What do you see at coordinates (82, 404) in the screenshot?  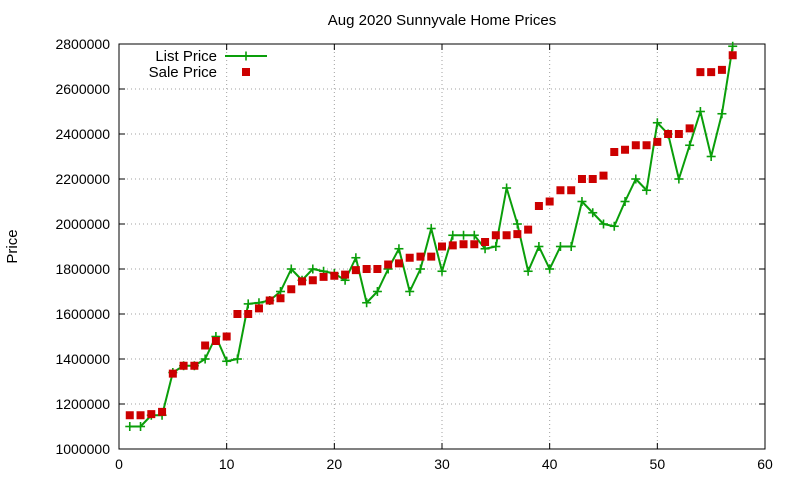 I see `y-tick-label: 1200000` at bounding box center [82, 404].